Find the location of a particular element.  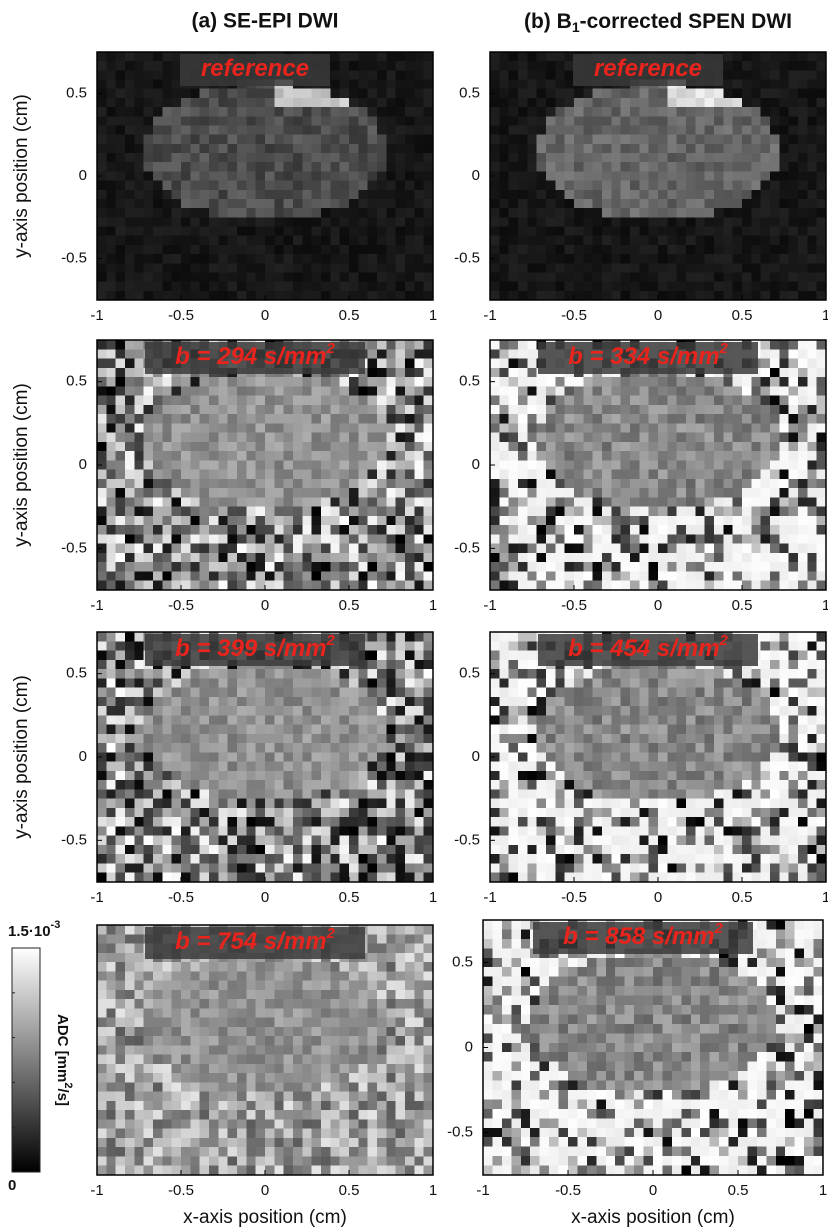

y-tick-label: 0.5 is located at coordinates (76, 92).